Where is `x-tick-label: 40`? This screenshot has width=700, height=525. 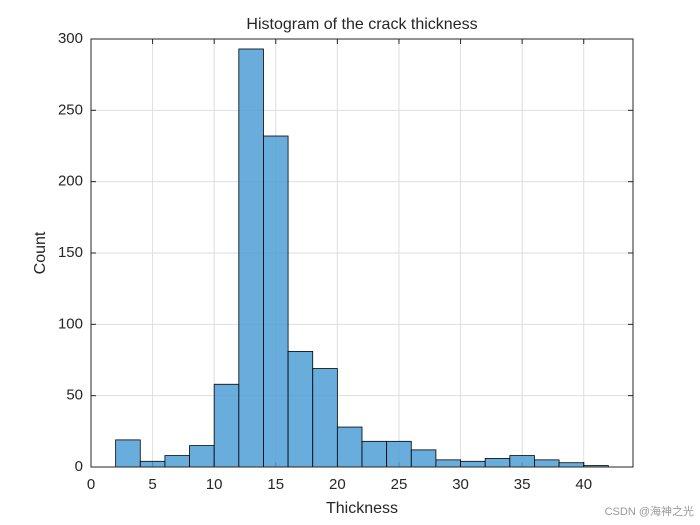
x-tick-label: 40 is located at coordinates (583, 484).